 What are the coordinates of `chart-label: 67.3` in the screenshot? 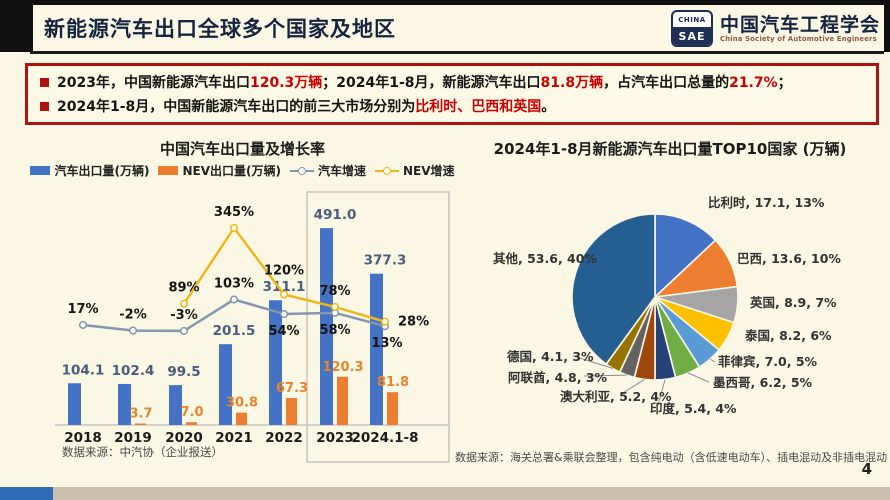 It's located at (292, 388).